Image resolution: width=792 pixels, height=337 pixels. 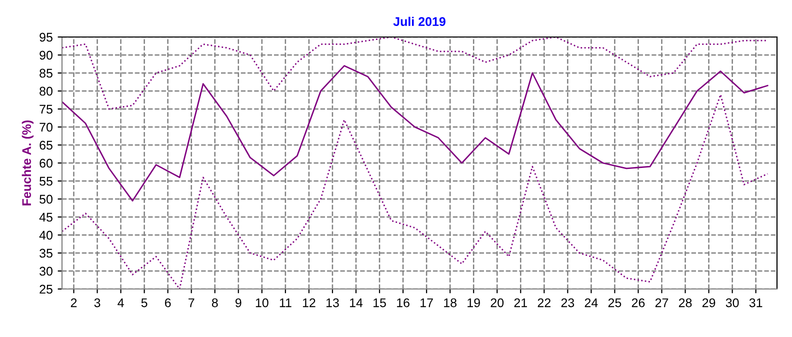 I want to click on x-tick-label: 3, so click(x=97, y=303).